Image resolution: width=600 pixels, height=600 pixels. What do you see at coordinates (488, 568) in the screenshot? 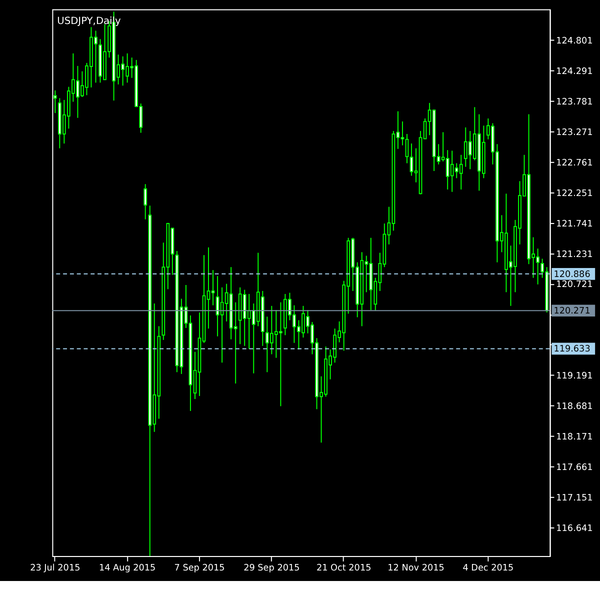
I see `x-tick-label: 4 Dec 2015` at bounding box center [488, 568].